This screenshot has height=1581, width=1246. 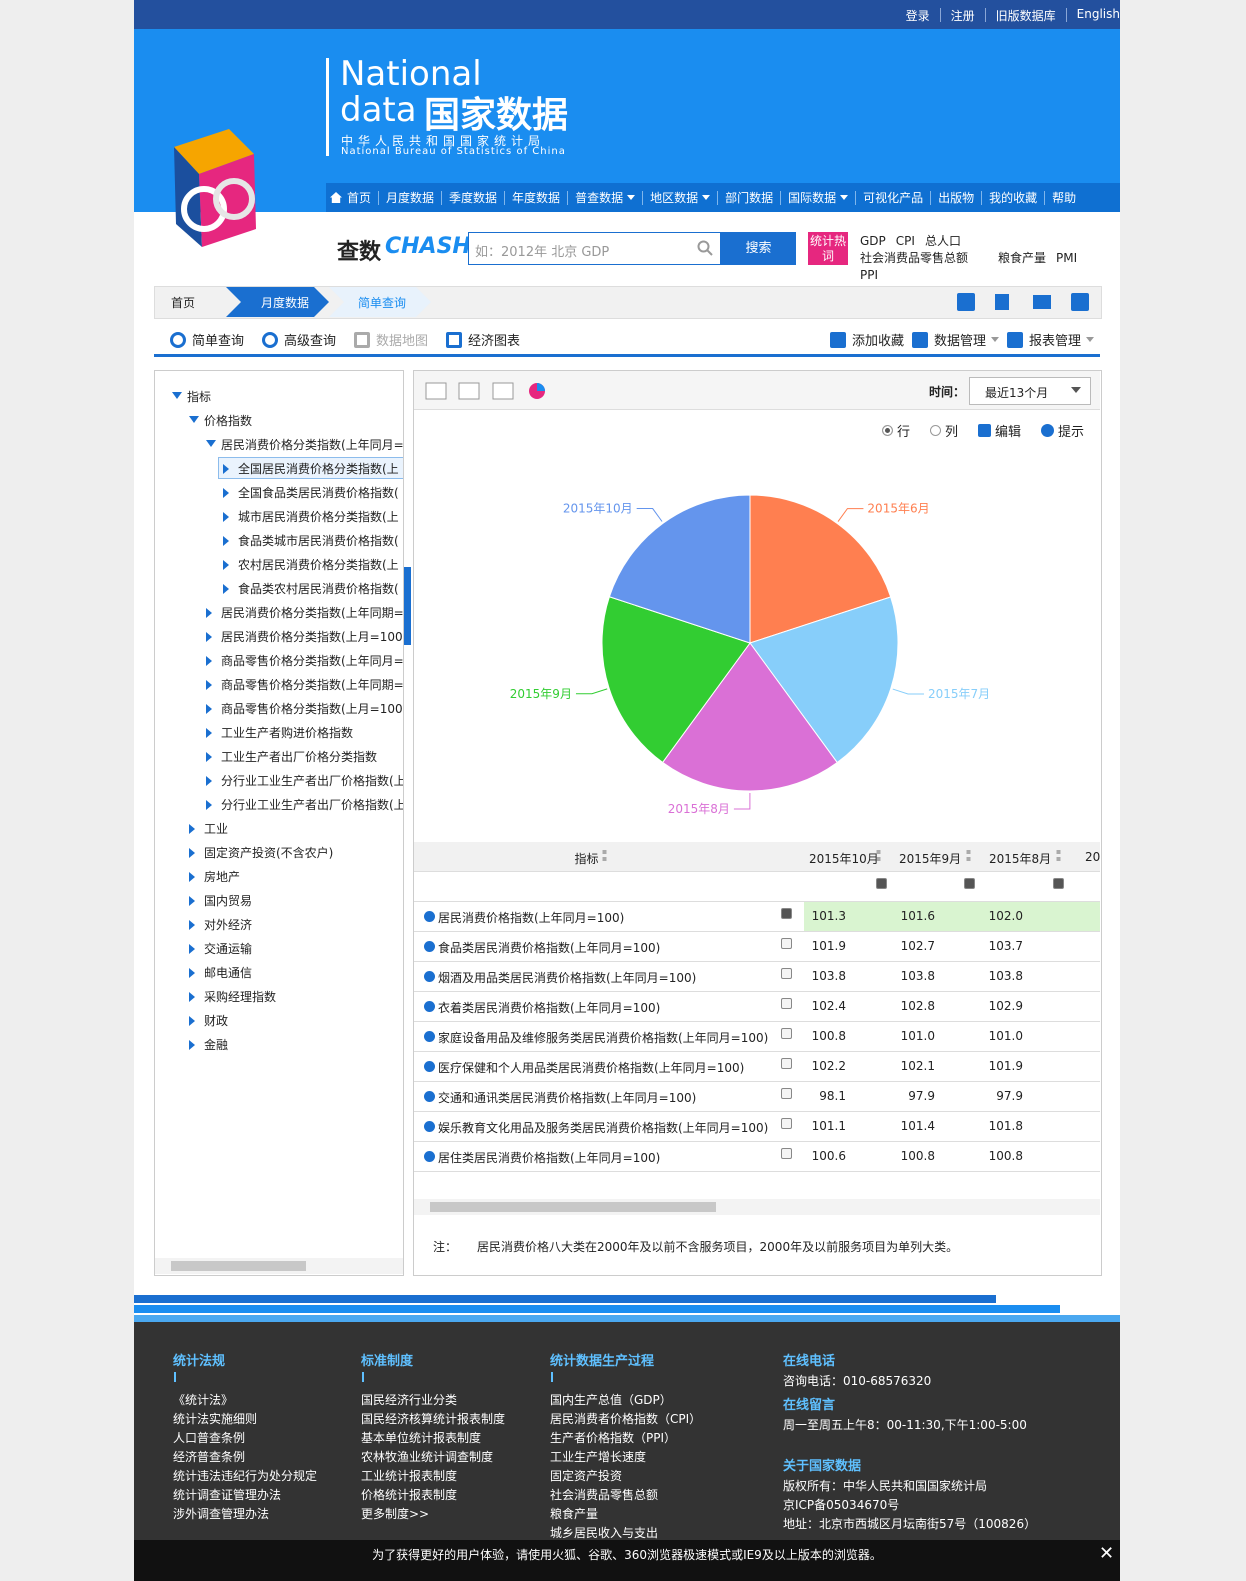 I want to click on tree-item: 采购经理指数, so click(x=240, y=997).